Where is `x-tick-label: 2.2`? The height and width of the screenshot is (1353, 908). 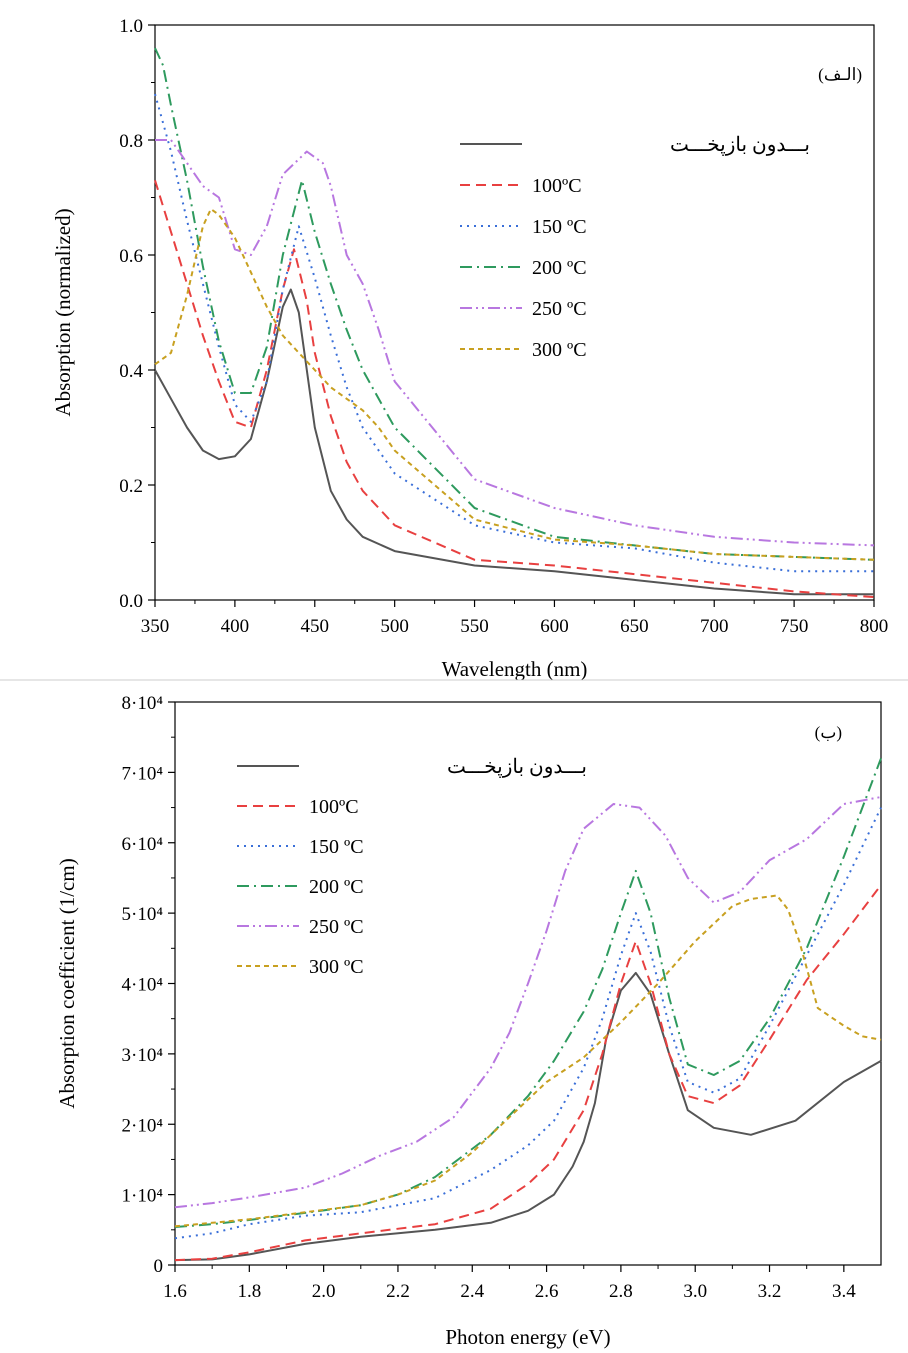 x-tick-label: 2.2 is located at coordinates (398, 1291).